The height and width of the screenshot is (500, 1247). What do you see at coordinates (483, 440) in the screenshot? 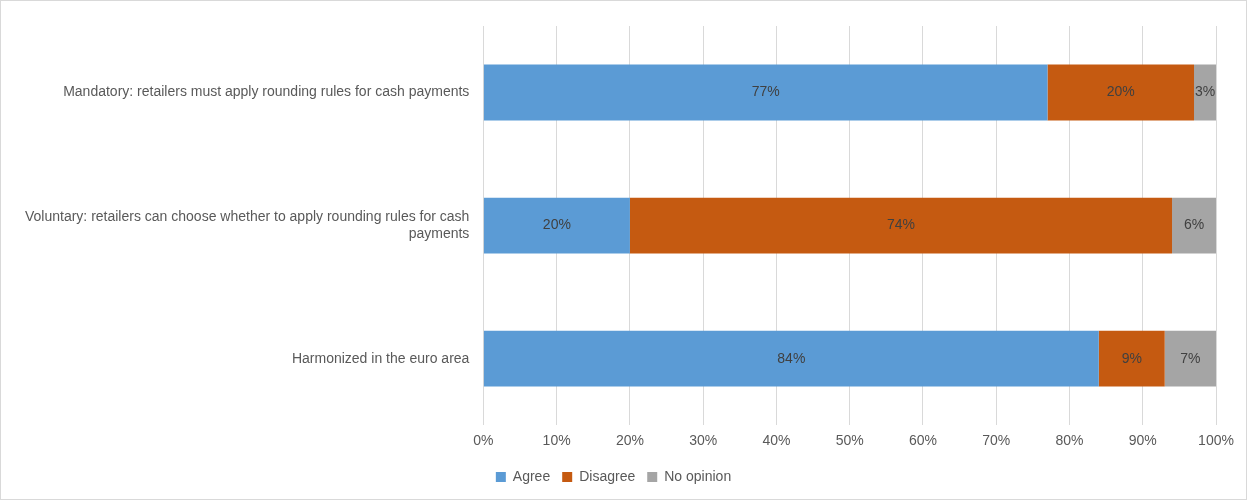
I see `x-tick-label: 0%` at bounding box center [483, 440].